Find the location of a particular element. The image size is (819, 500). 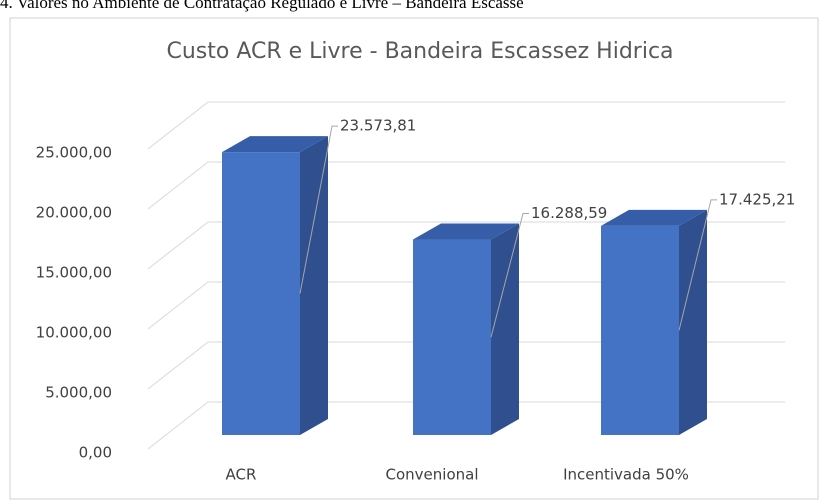

x-tick-label: Convenional is located at coordinates (432, 475).